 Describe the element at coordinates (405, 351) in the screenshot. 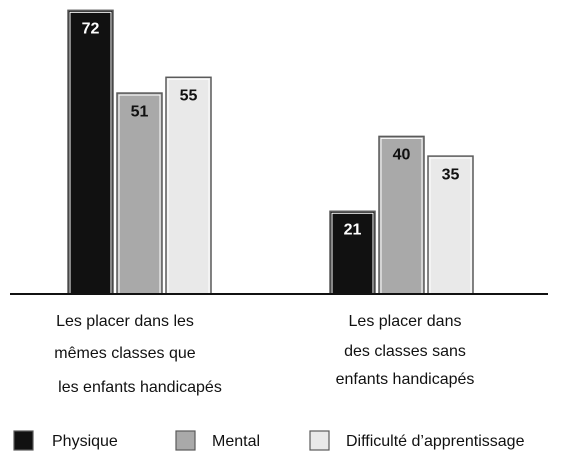

I see `category-label: des classes sans` at that location.